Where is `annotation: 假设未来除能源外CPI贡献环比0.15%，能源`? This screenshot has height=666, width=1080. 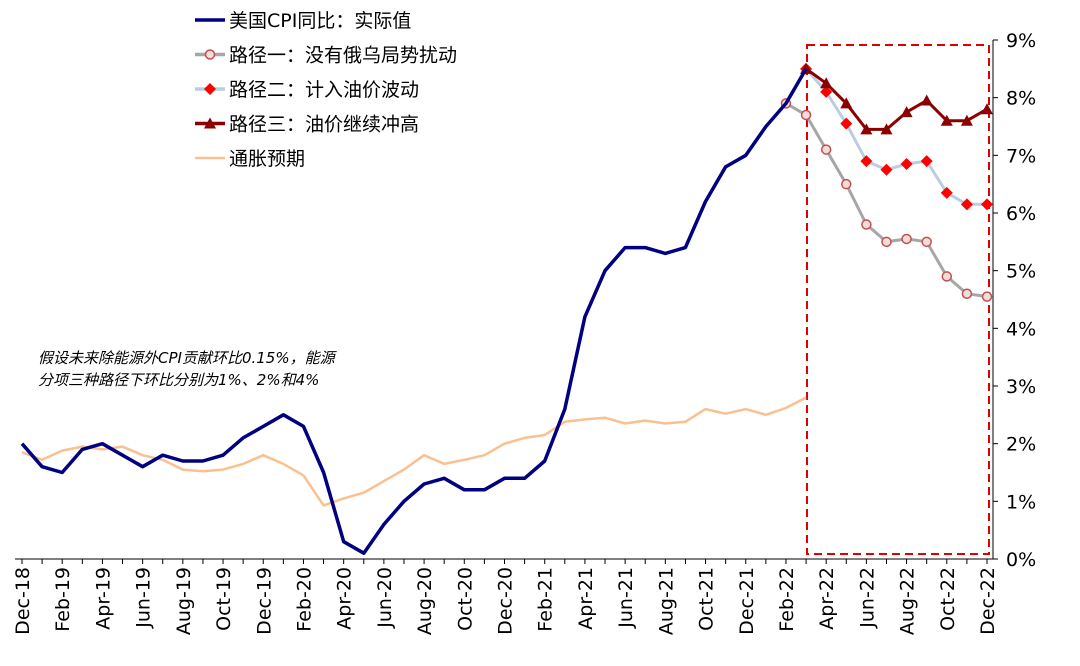
annotation: 假设未来除能源外CPI贡献环比0.15%，能源 is located at coordinates (188, 358).